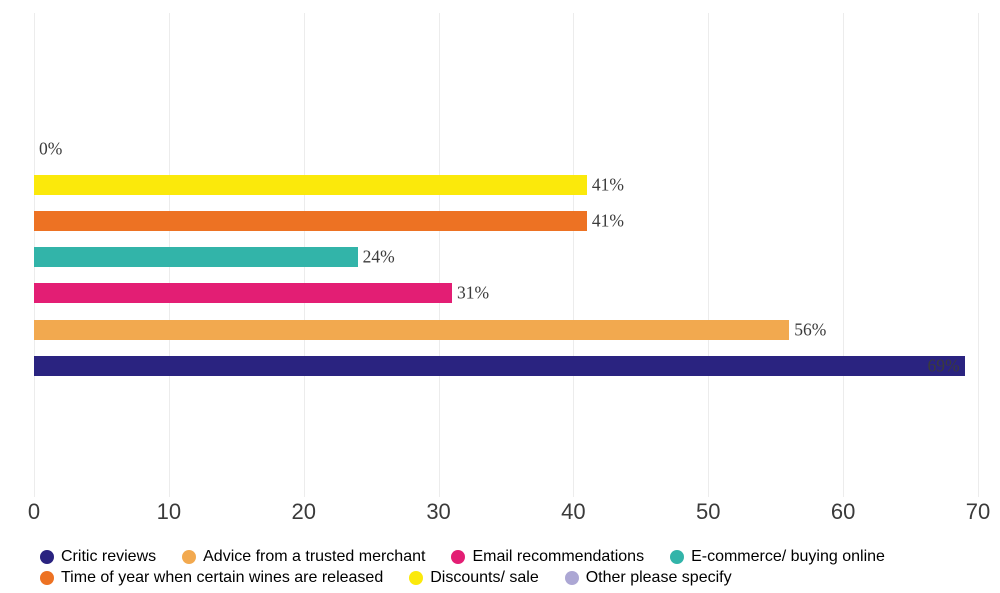  I want to click on x-axis-tick-label: 60, so click(843, 511).